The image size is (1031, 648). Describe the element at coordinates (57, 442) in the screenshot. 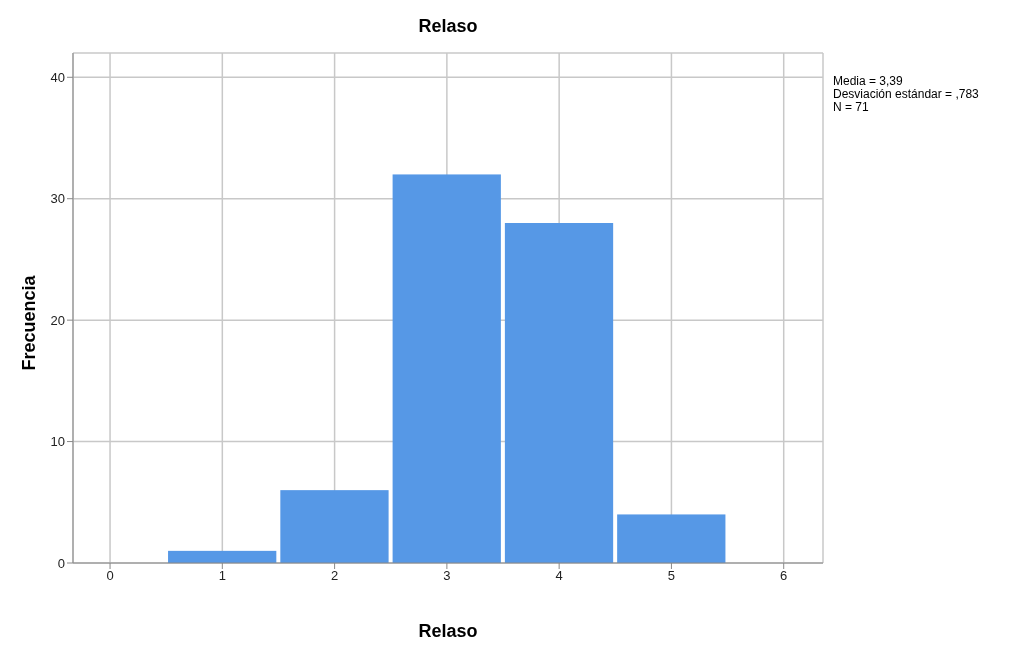

I see `y-tick-label: 10` at that location.